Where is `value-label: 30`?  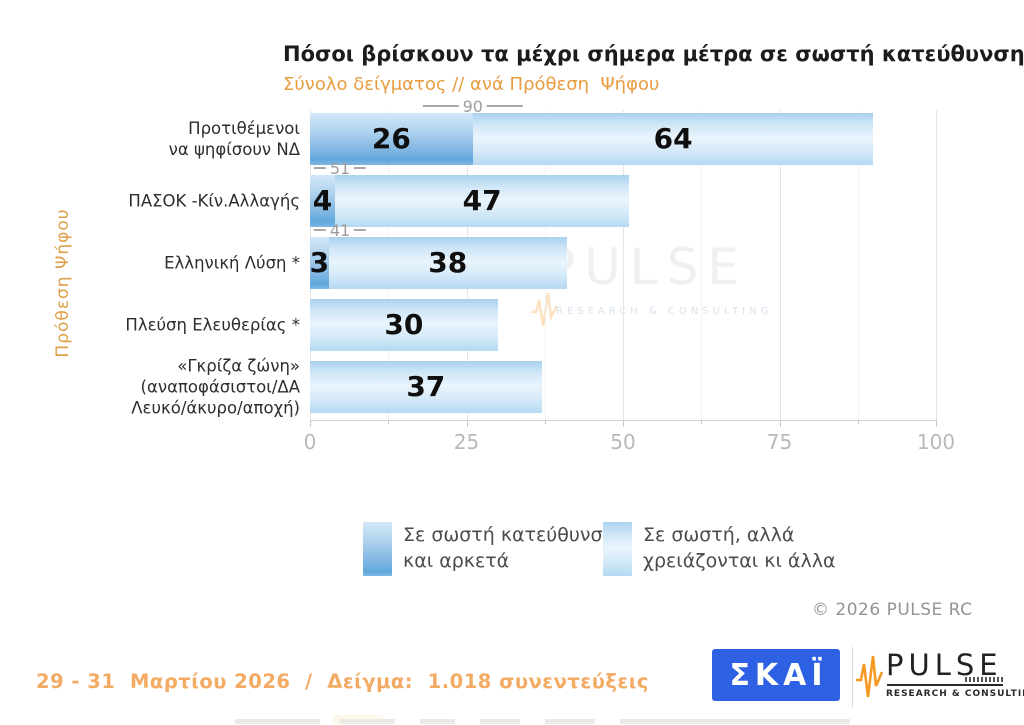
value-label: 30 is located at coordinates (404, 324).